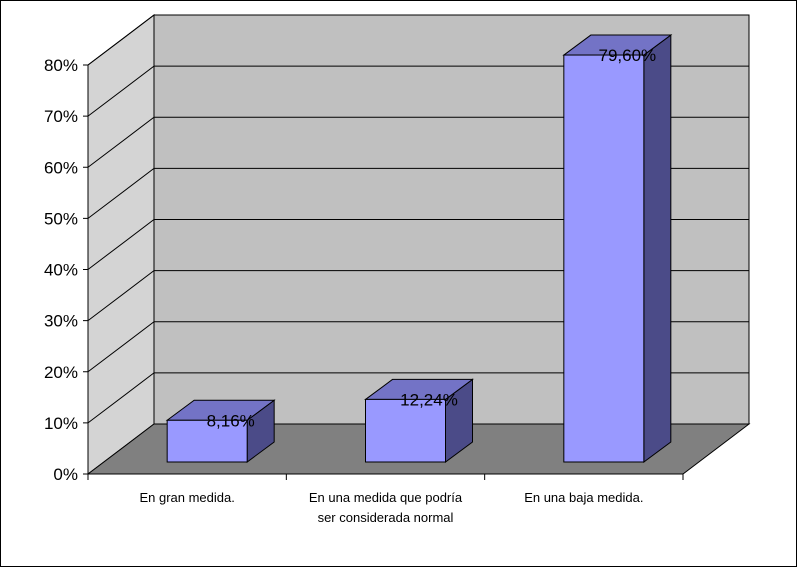  Describe the element at coordinates (61, 65) in the screenshot. I see `y-tick-label: 80%` at that location.